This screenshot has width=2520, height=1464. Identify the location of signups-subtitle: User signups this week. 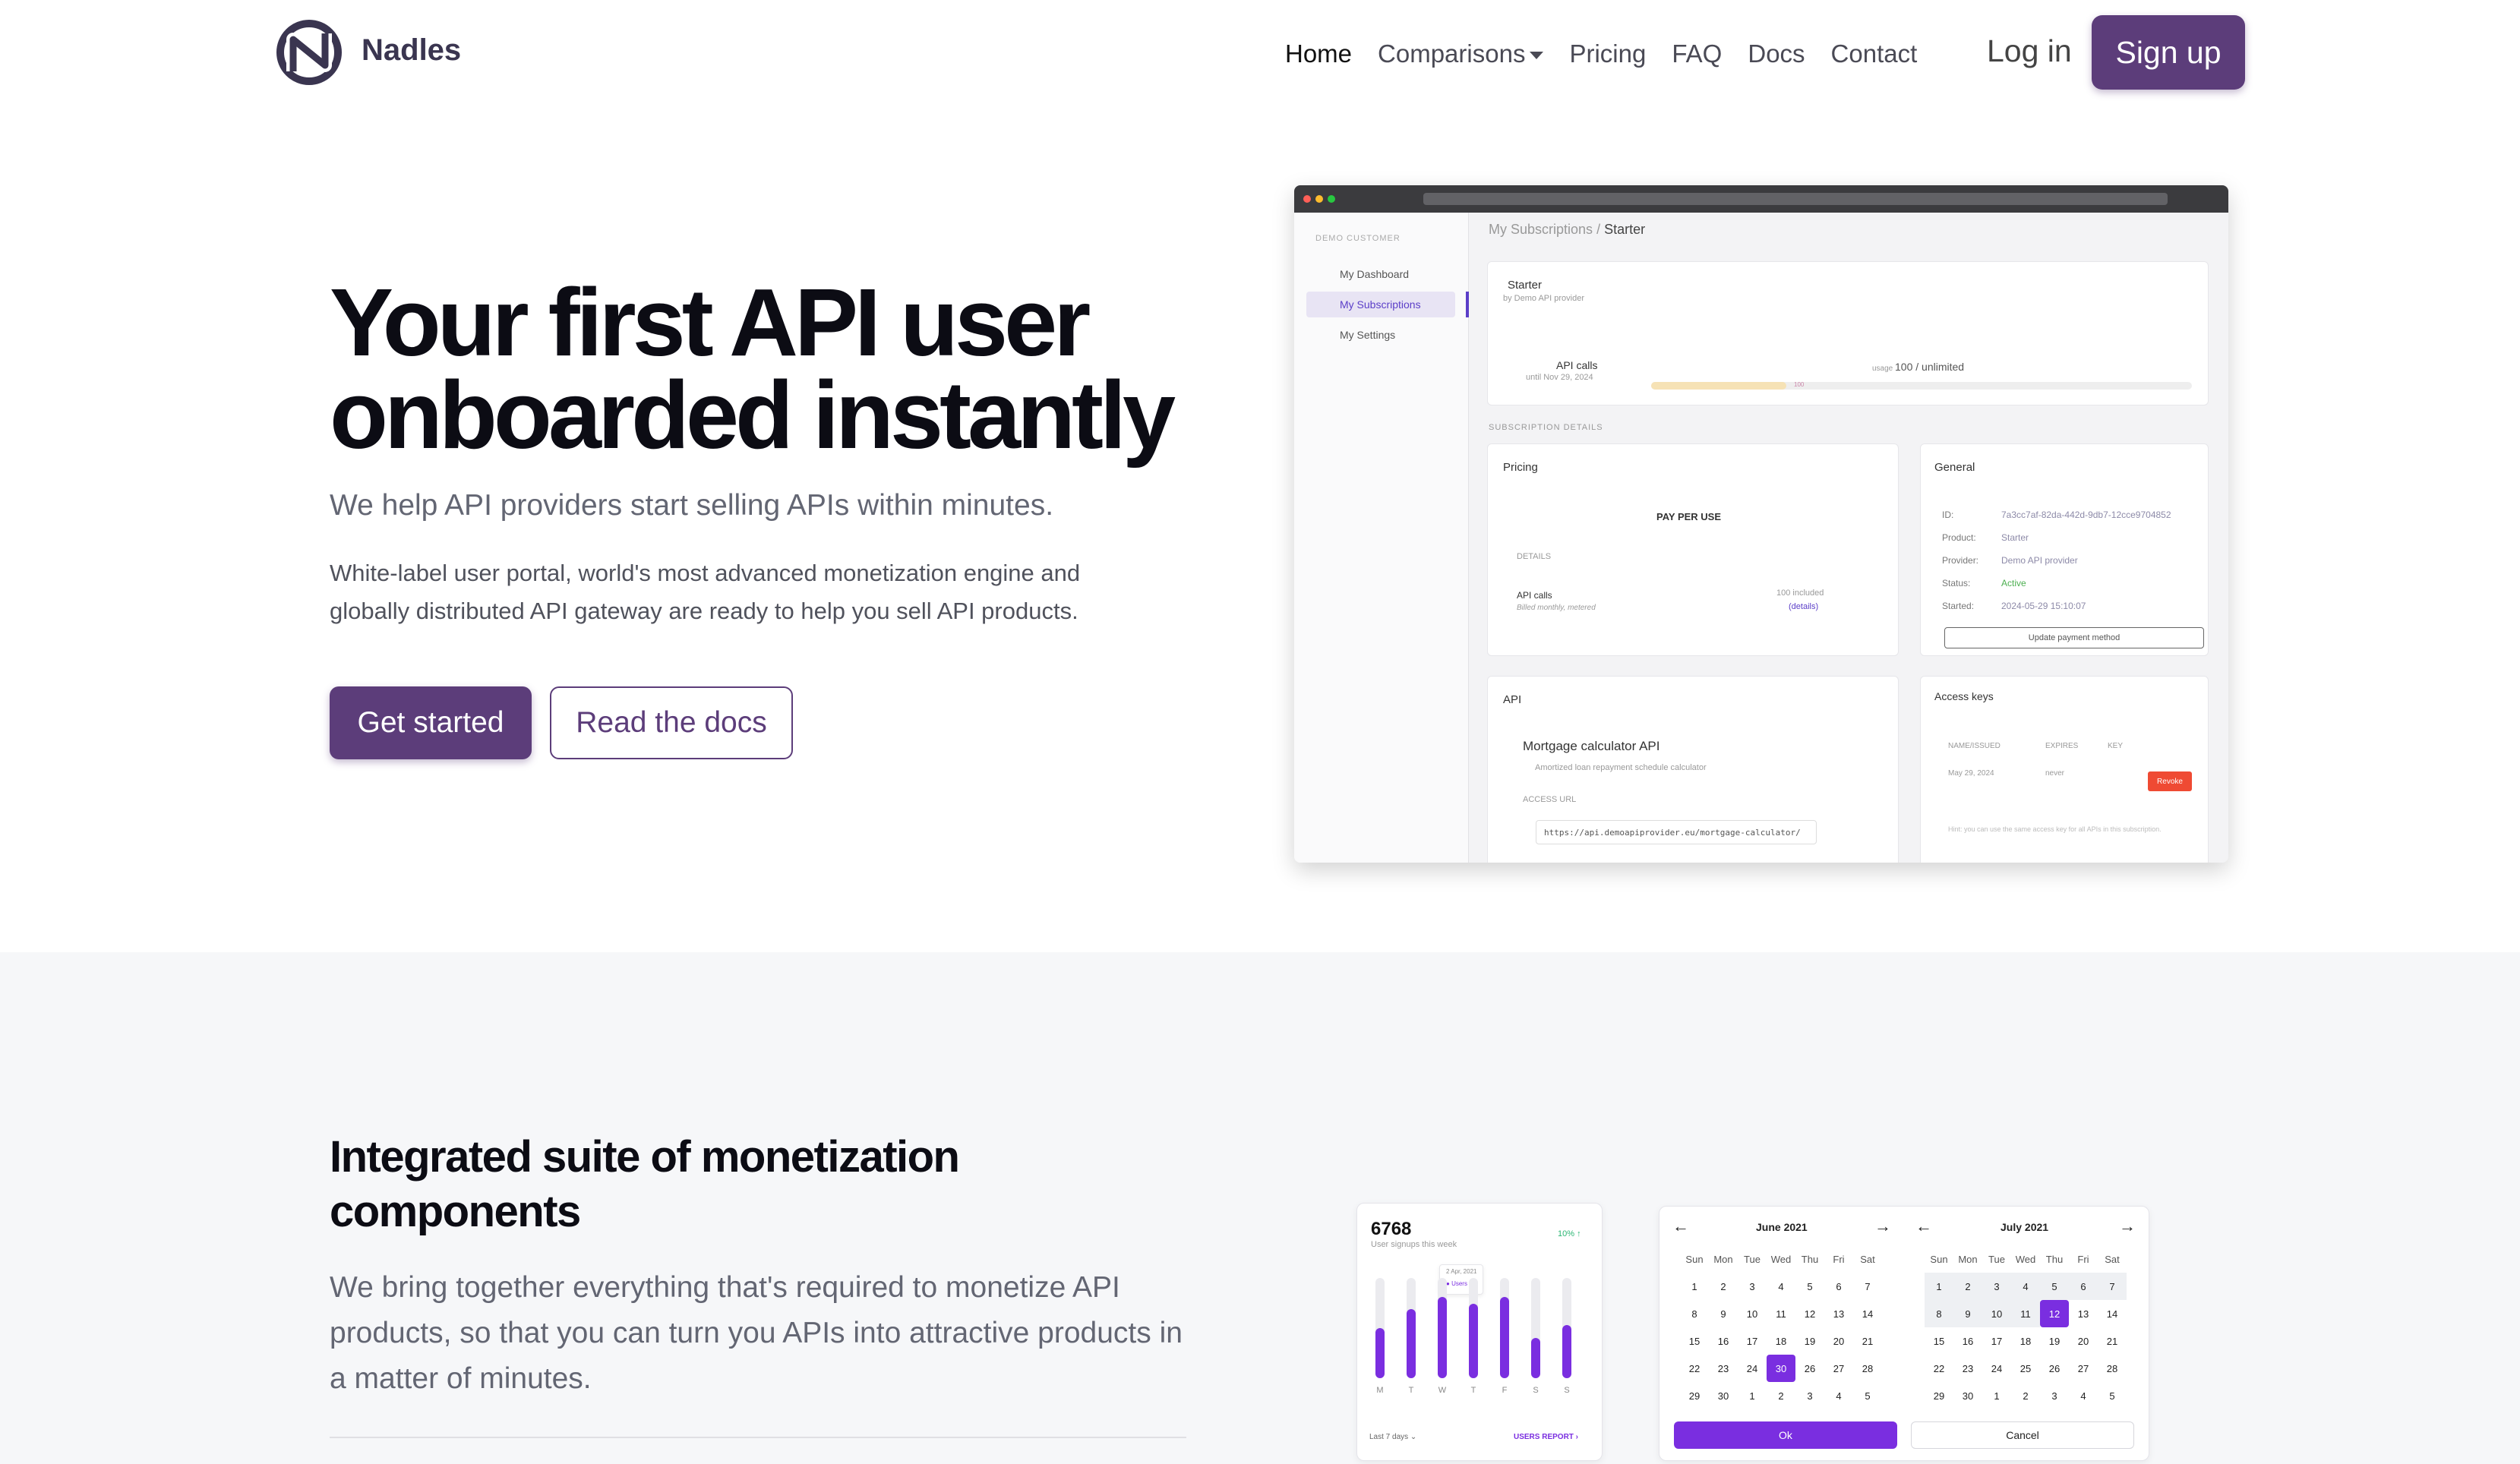
(1414, 1244).